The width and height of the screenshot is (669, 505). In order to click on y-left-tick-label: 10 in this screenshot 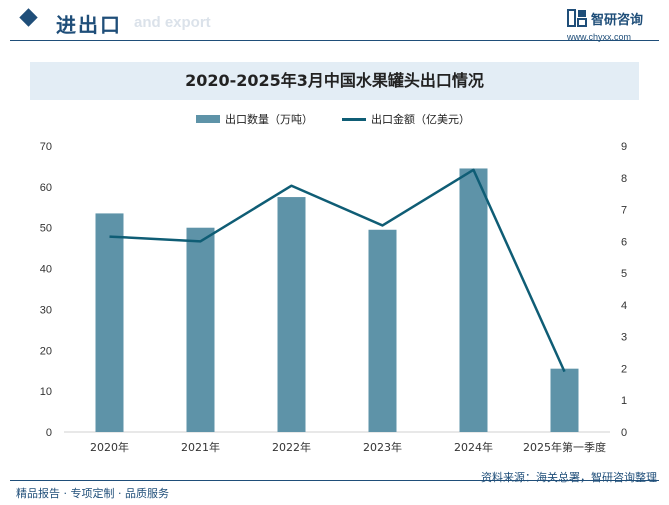, I will do `click(46, 392)`.